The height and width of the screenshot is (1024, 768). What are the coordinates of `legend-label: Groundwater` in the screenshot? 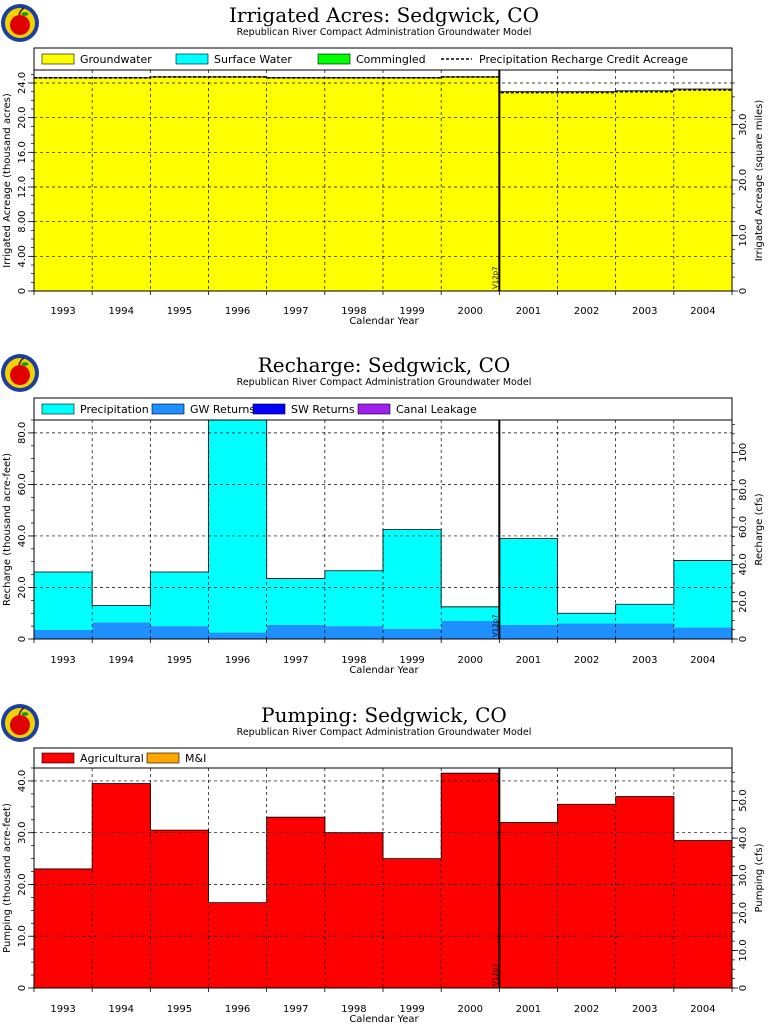 It's located at (116, 59).